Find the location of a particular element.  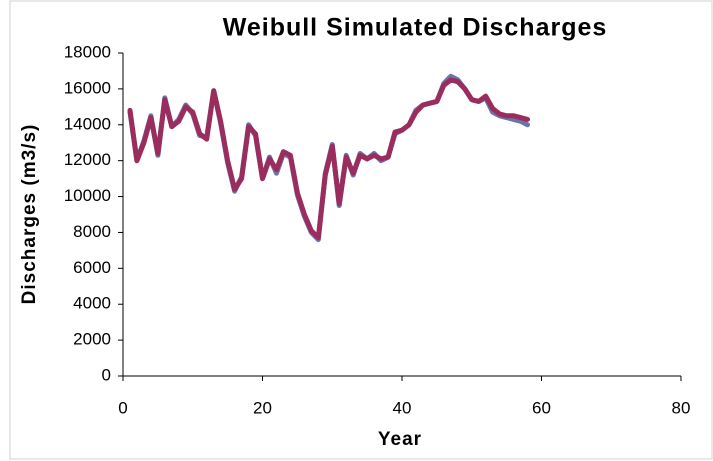

y-tick-label: 4000 is located at coordinates (92, 303).